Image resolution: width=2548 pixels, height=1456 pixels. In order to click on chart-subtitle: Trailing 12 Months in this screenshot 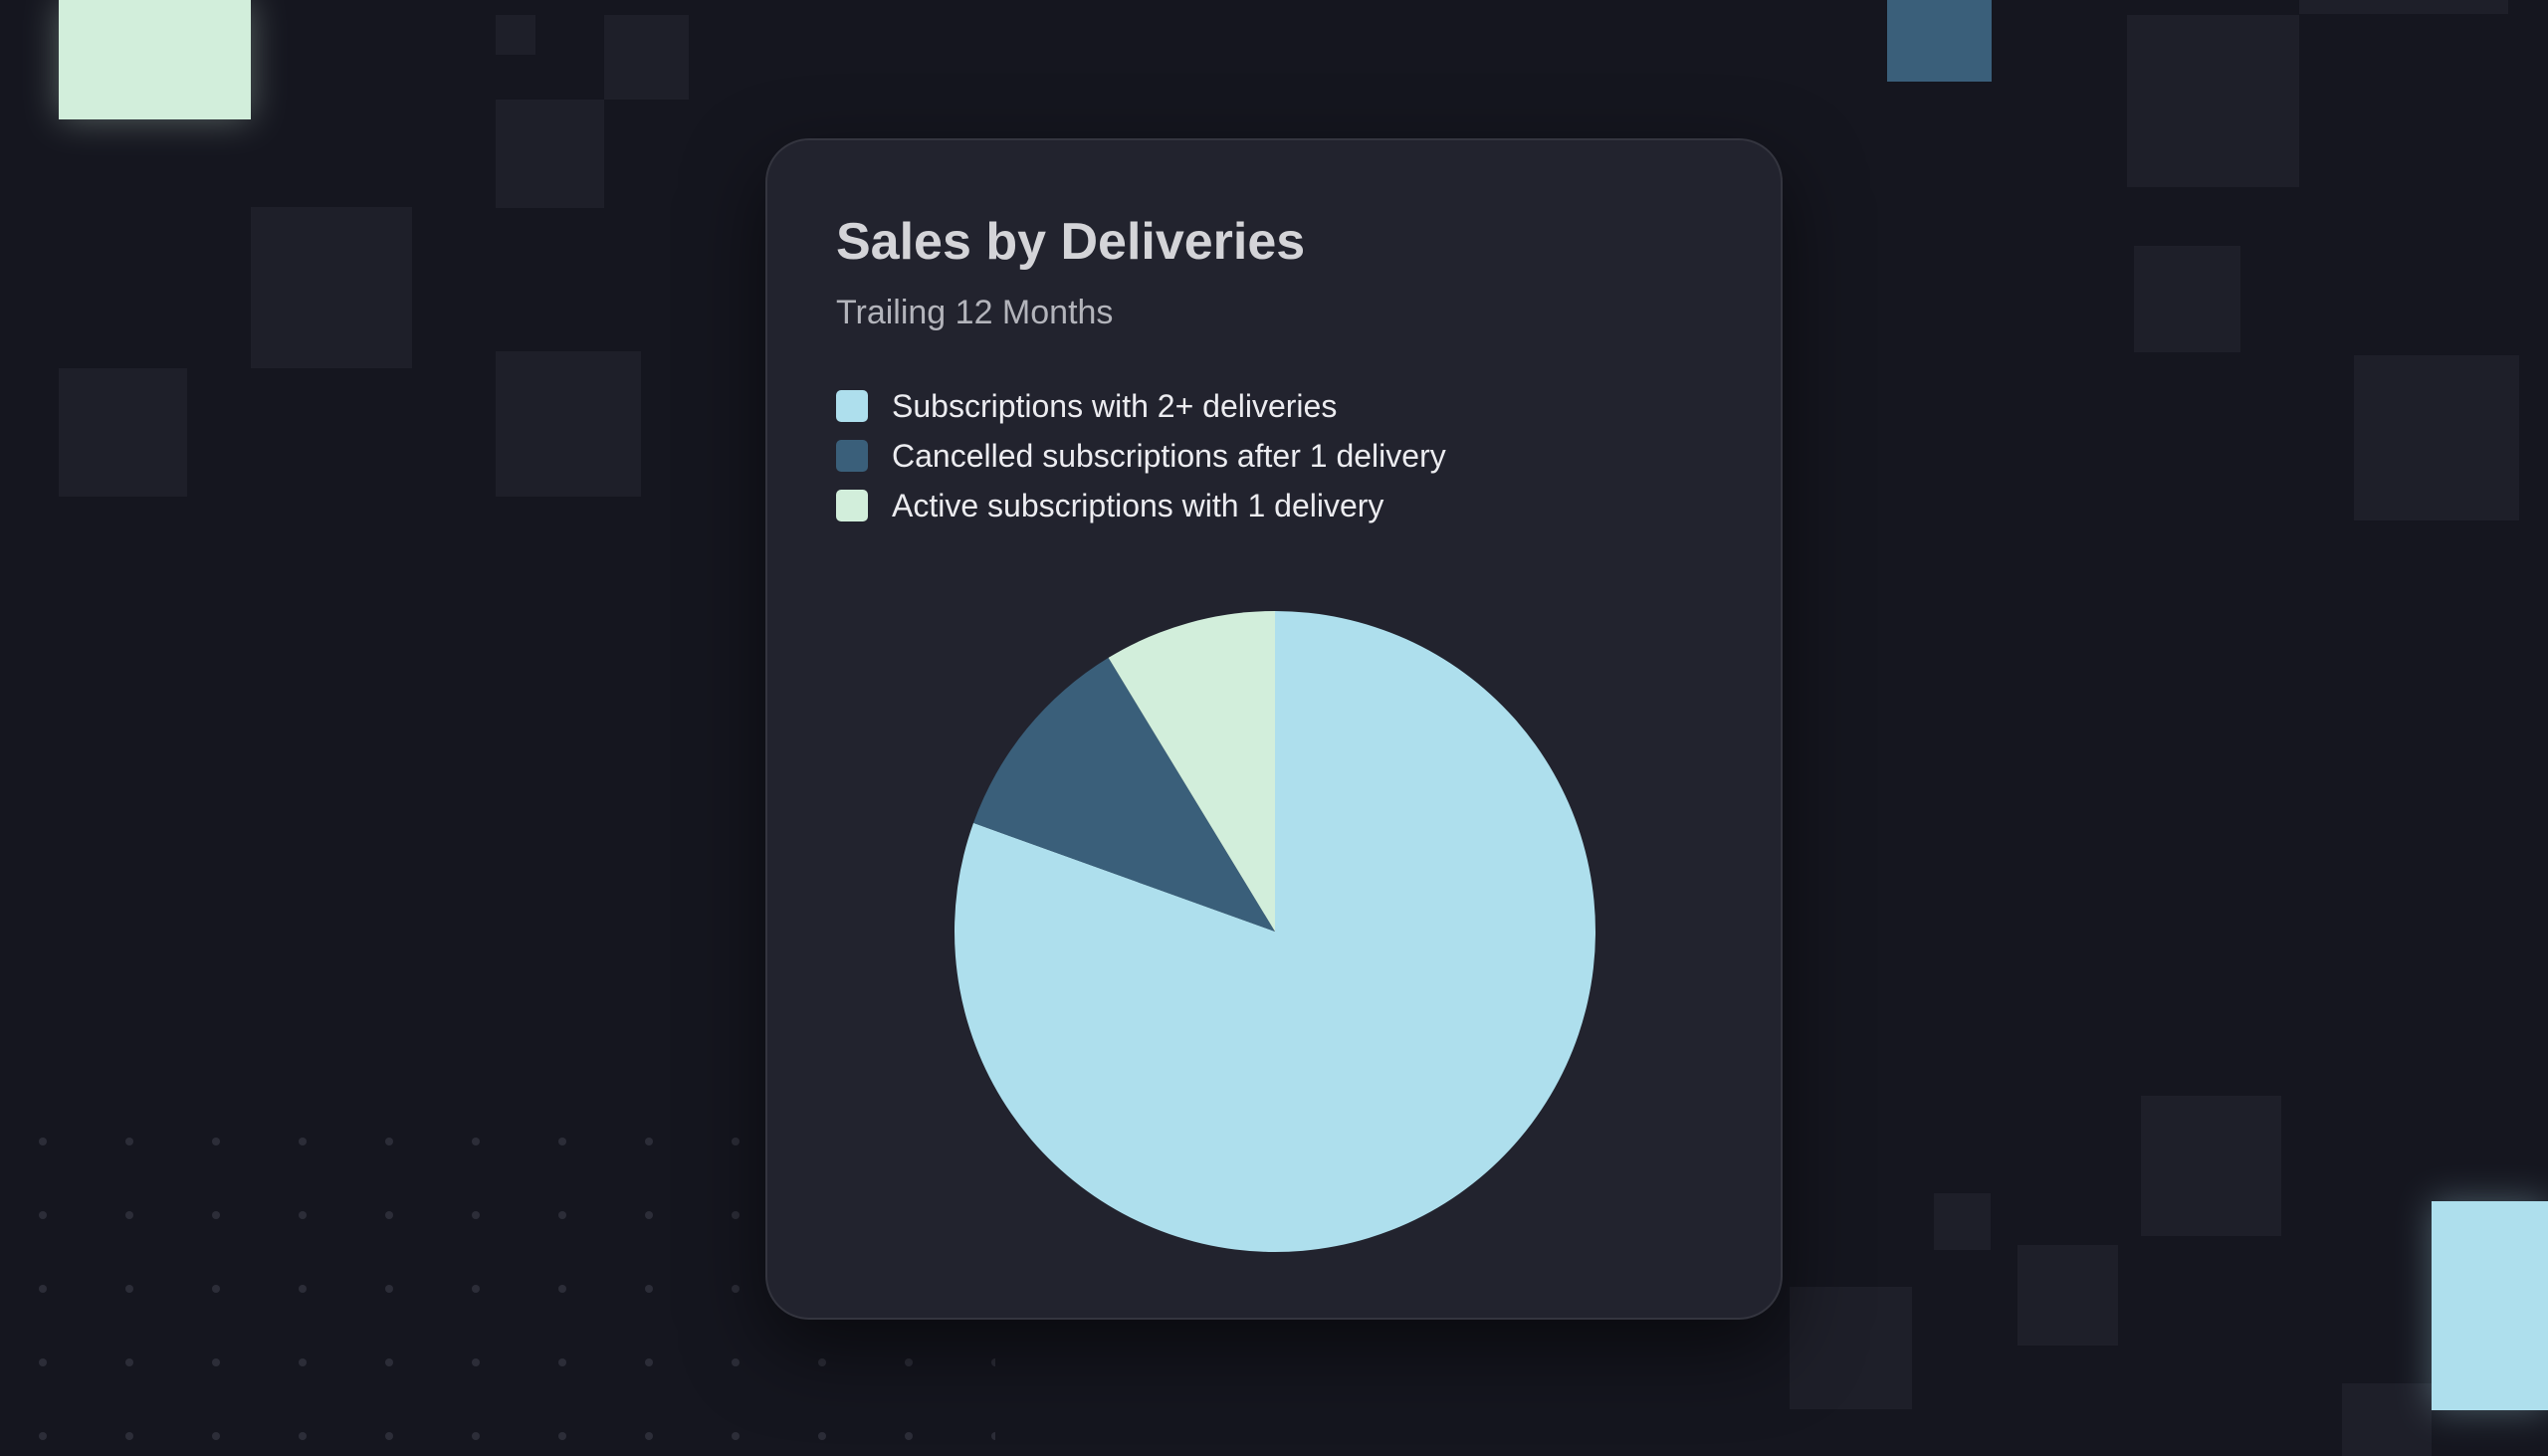, I will do `click(975, 312)`.